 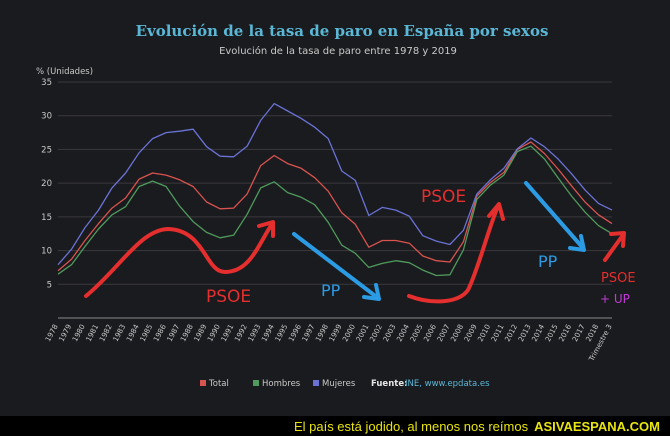 What do you see at coordinates (46, 83) in the screenshot?
I see `y-tick-label: 35` at bounding box center [46, 83].